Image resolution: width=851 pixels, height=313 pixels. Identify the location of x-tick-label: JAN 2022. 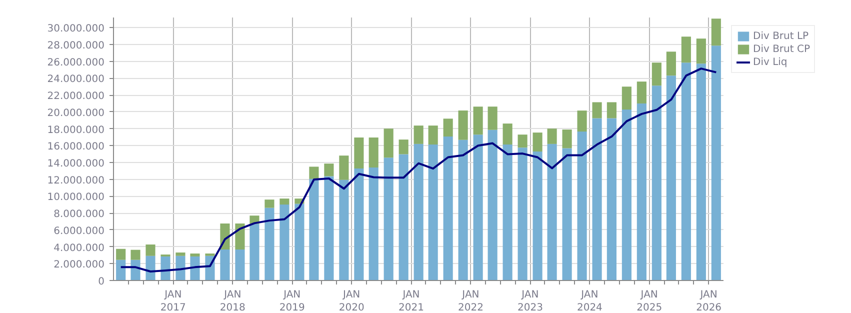
(471, 301).